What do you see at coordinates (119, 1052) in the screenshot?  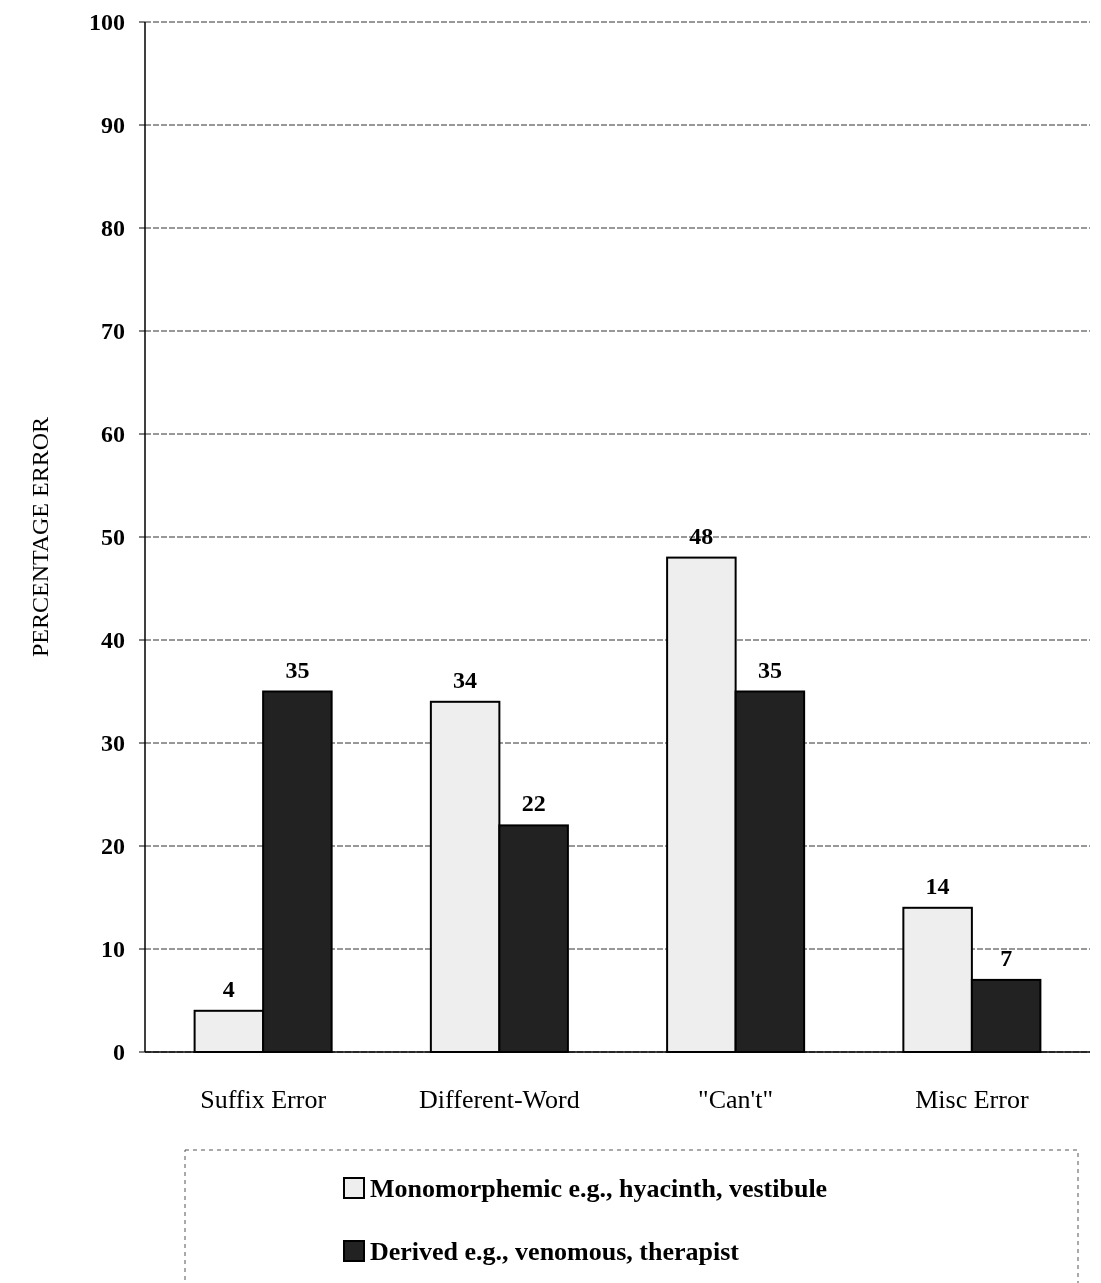 I see `y-tick-label: 0` at bounding box center [119, 1052].